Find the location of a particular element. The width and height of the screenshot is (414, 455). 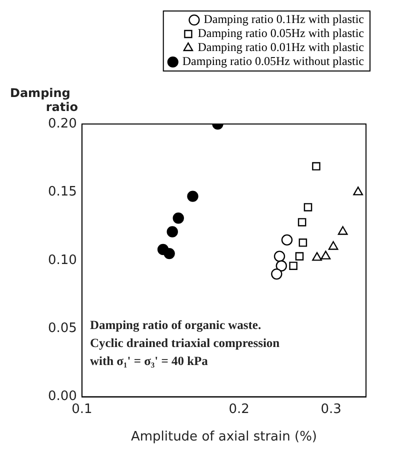

legend-label: Damping ratio 0.01Hz with plastic is located at coordinates (281, 47).